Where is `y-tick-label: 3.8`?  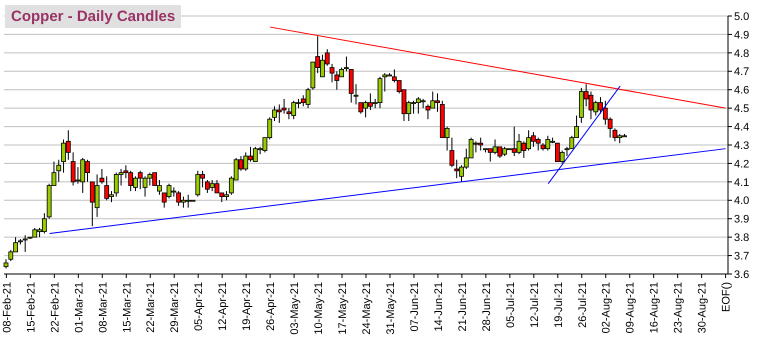
y-tick-label: 3.8 is located at coordinates (742, 238).